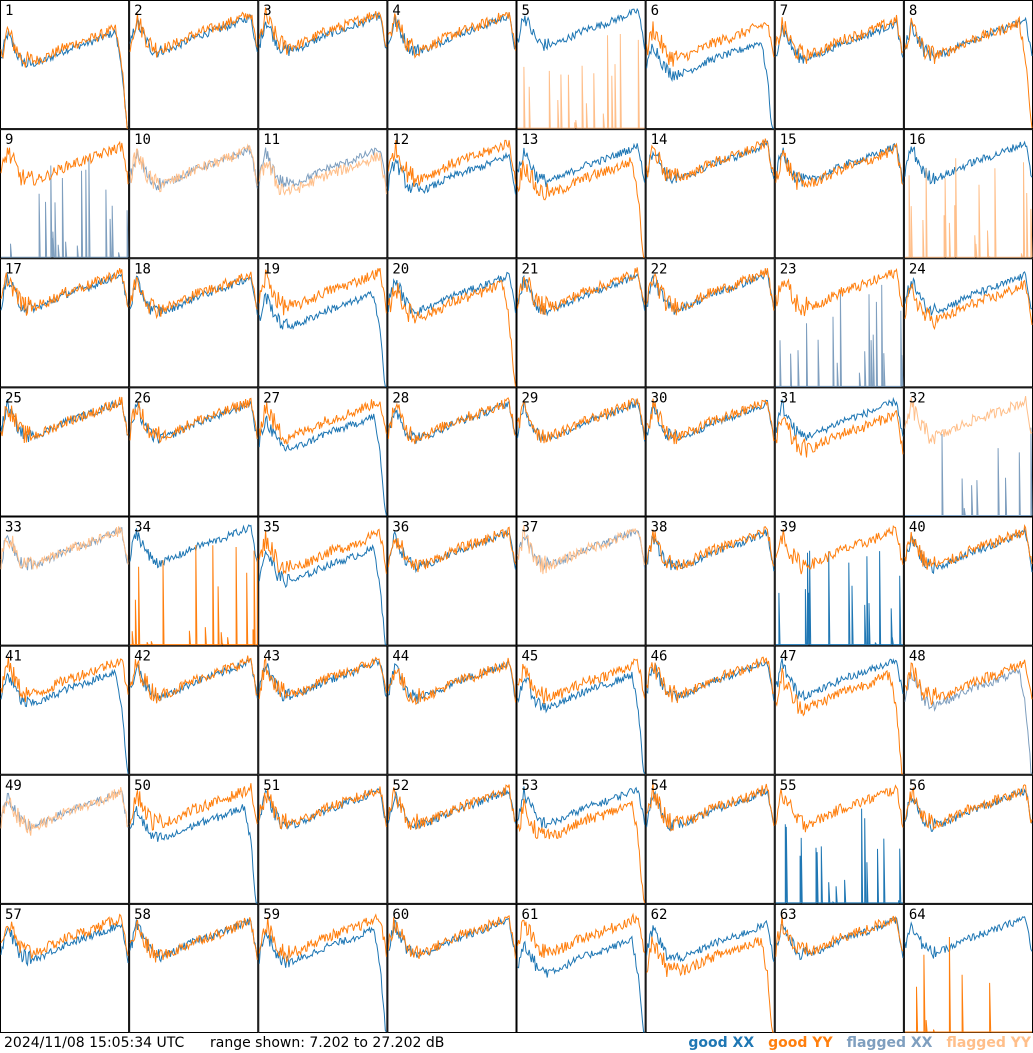  I want to click on panel-8: 8, so click(968, 65).